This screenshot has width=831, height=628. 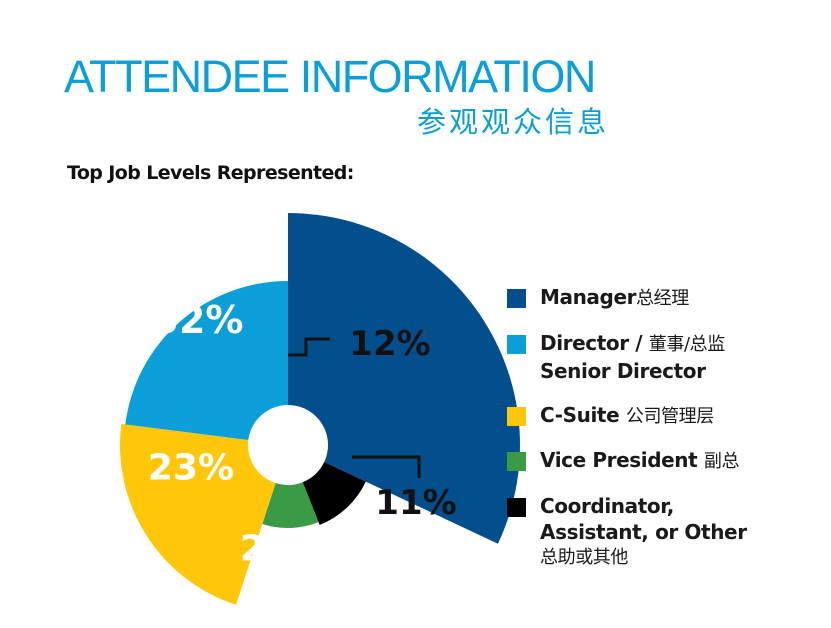 I want to click on slice-value-label: 12%, so click(x=389, y=344).